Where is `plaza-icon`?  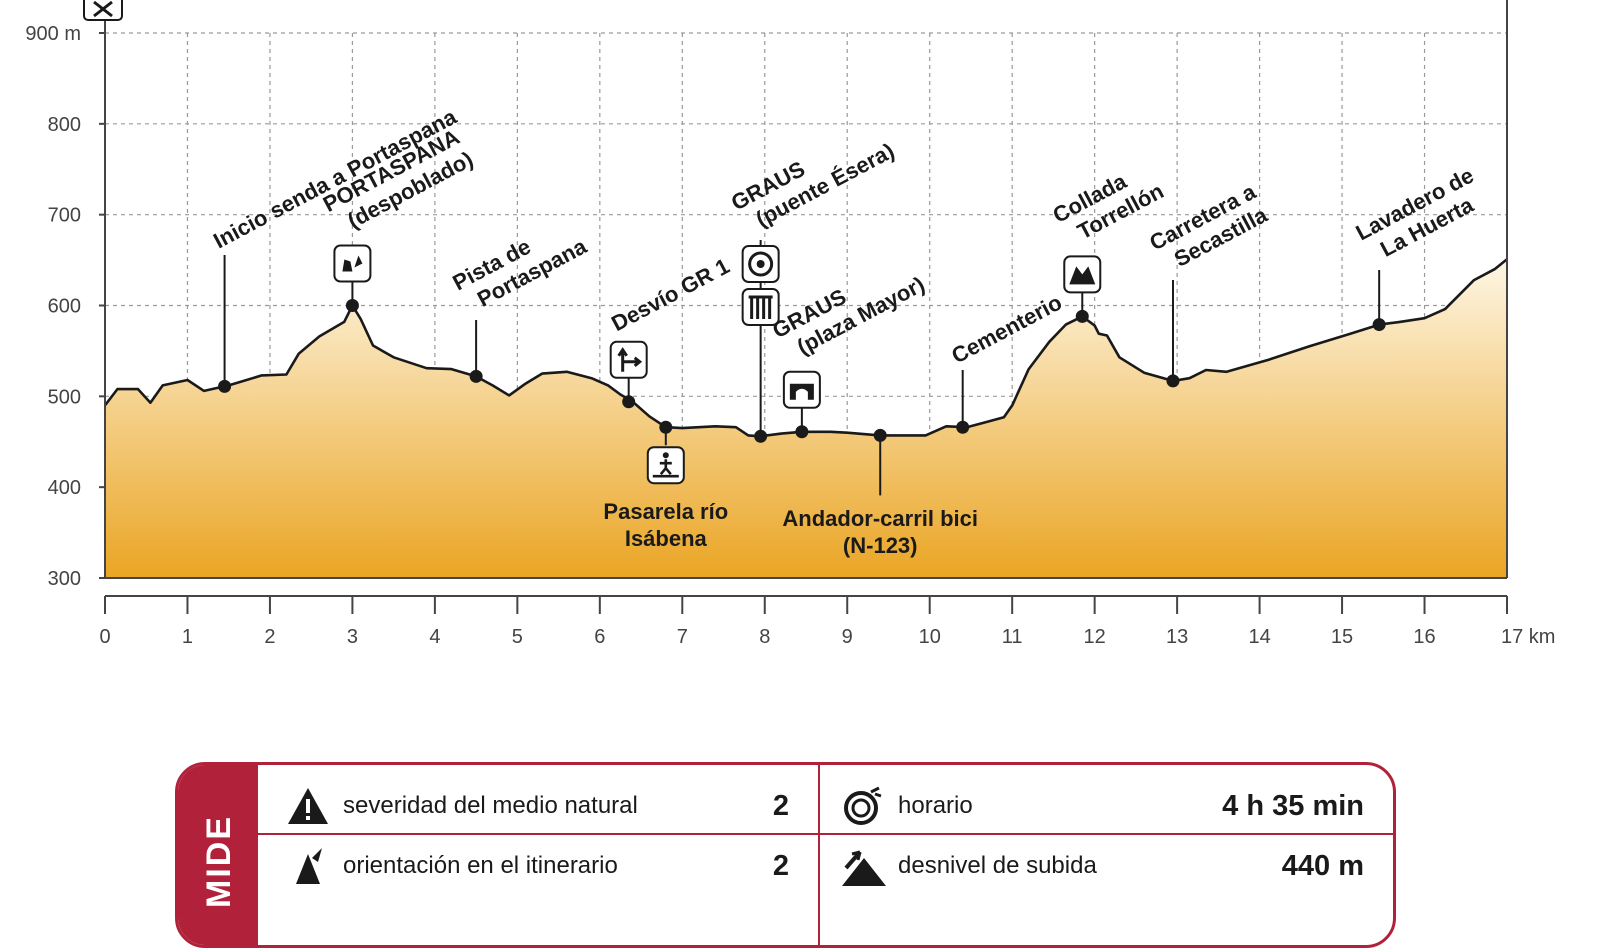 plaza-icon is located at coordinates (801, 389).